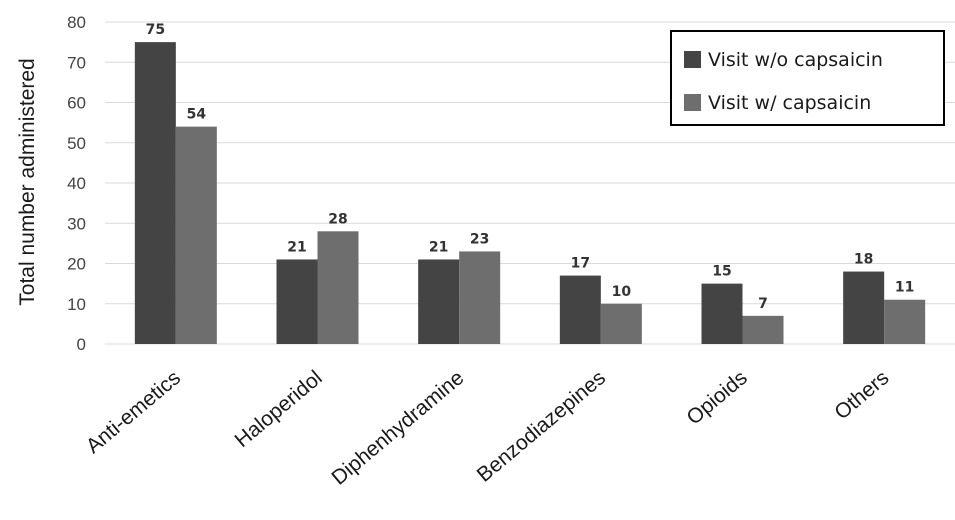 The width and height of the screenshot is (955, 520). I want to click on legend: Visit w/o capsaicin Visit w/ capsaicin, so click(807, 78).